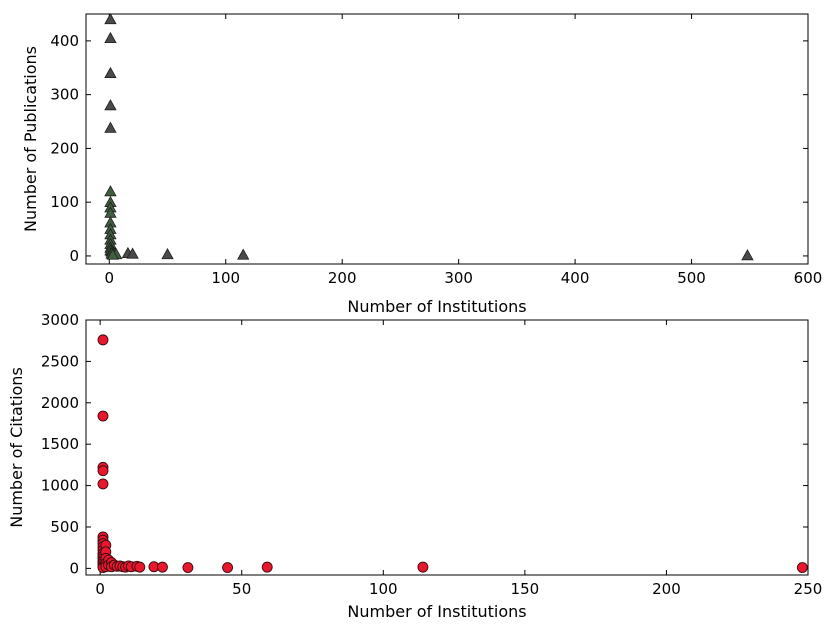  What do you see at coordinates (30, 139) in the screenshot?
I see `y-axis-label: Number of Publications` at bounding box center [30, 139].